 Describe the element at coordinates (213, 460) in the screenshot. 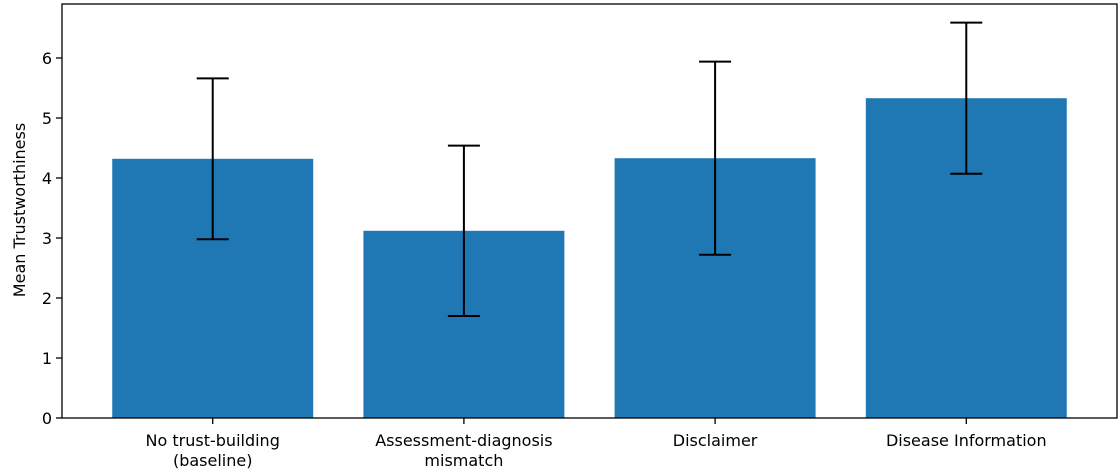

I see `x-tick-label: (baseline)` at that location.